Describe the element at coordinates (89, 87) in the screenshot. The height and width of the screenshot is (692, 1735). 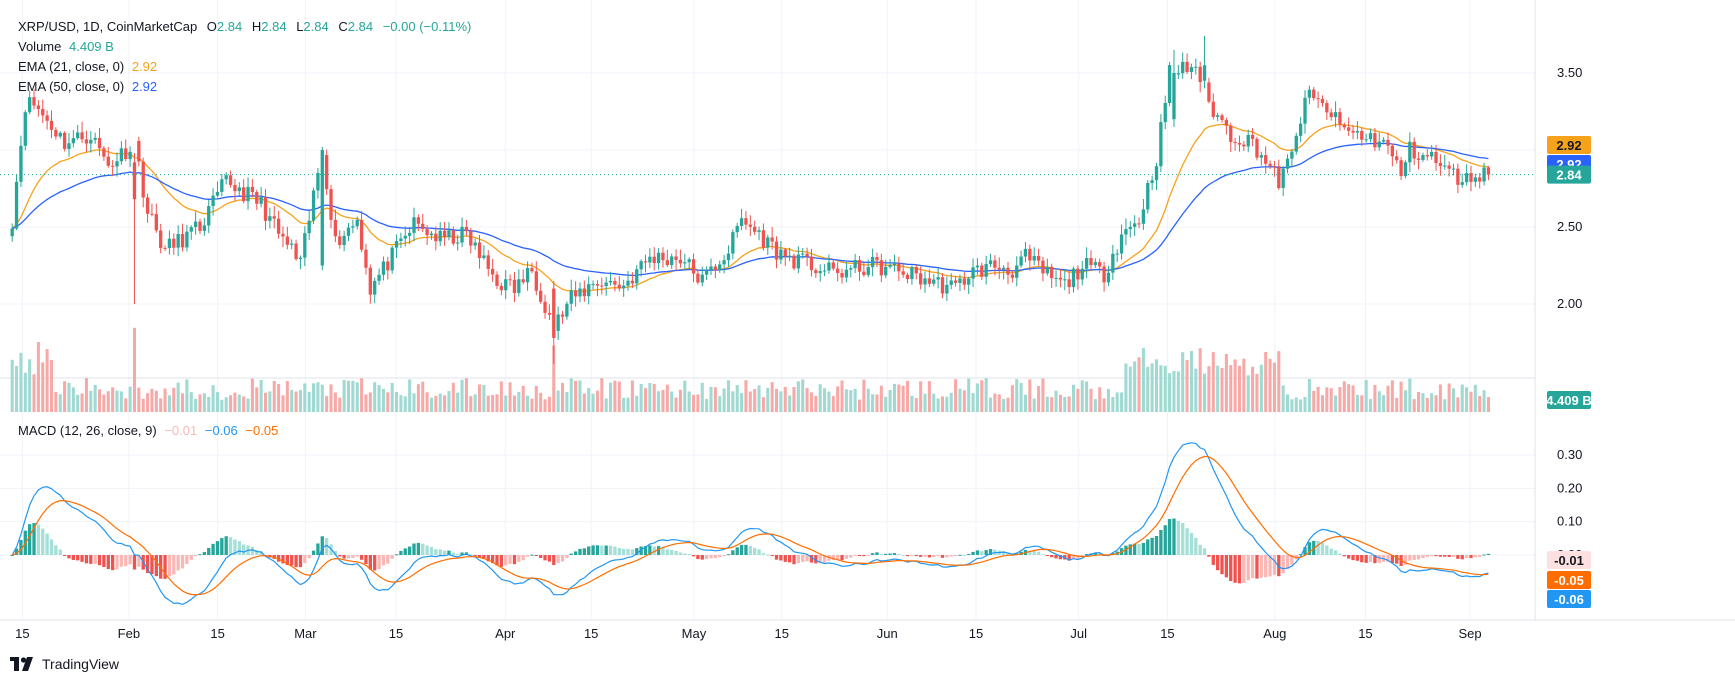
I see `ema50-legend: EMA (50, close, 0) 2.92` at that location.